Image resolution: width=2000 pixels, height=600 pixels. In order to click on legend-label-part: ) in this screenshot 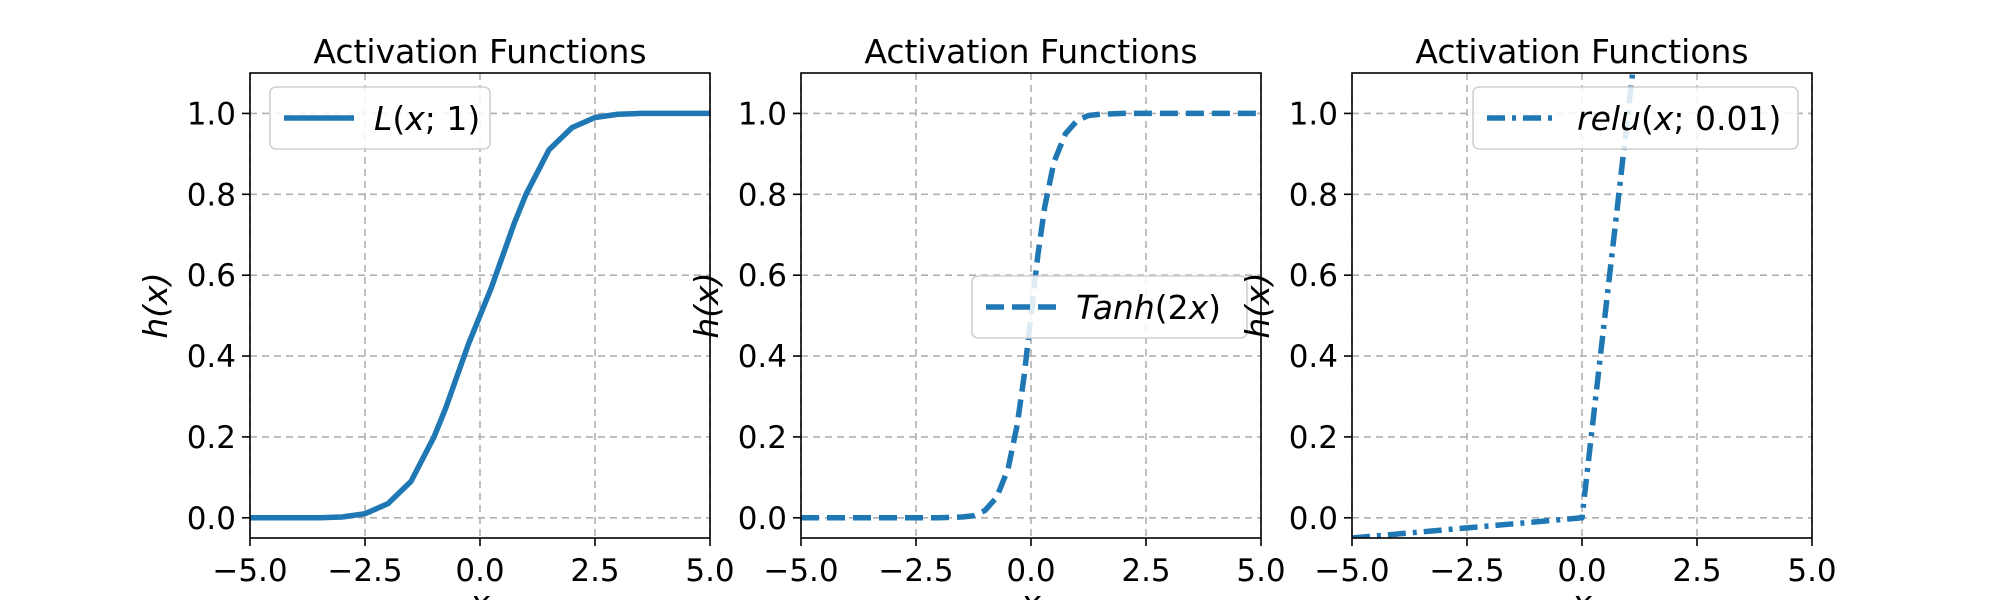, I will do `click(1214, 307)`.